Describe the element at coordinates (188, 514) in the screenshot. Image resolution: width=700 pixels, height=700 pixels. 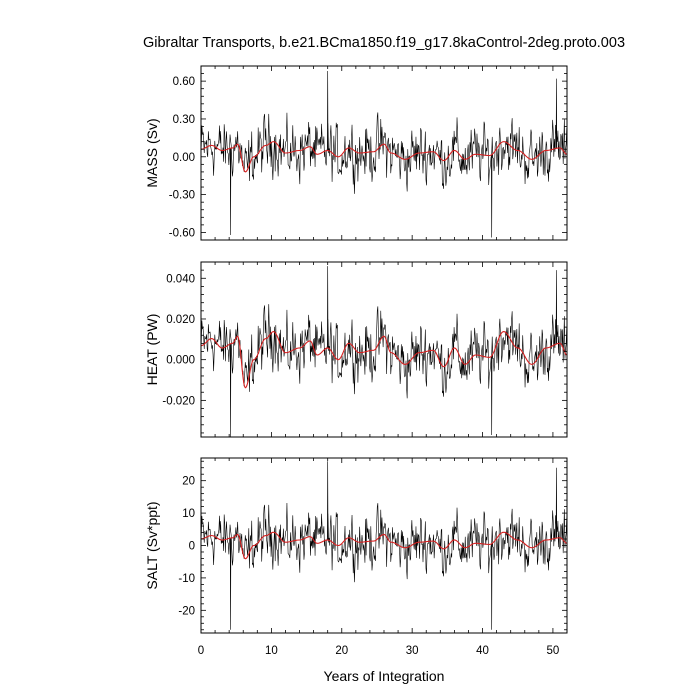
I see `salt-ytick-label: 10` at that location.